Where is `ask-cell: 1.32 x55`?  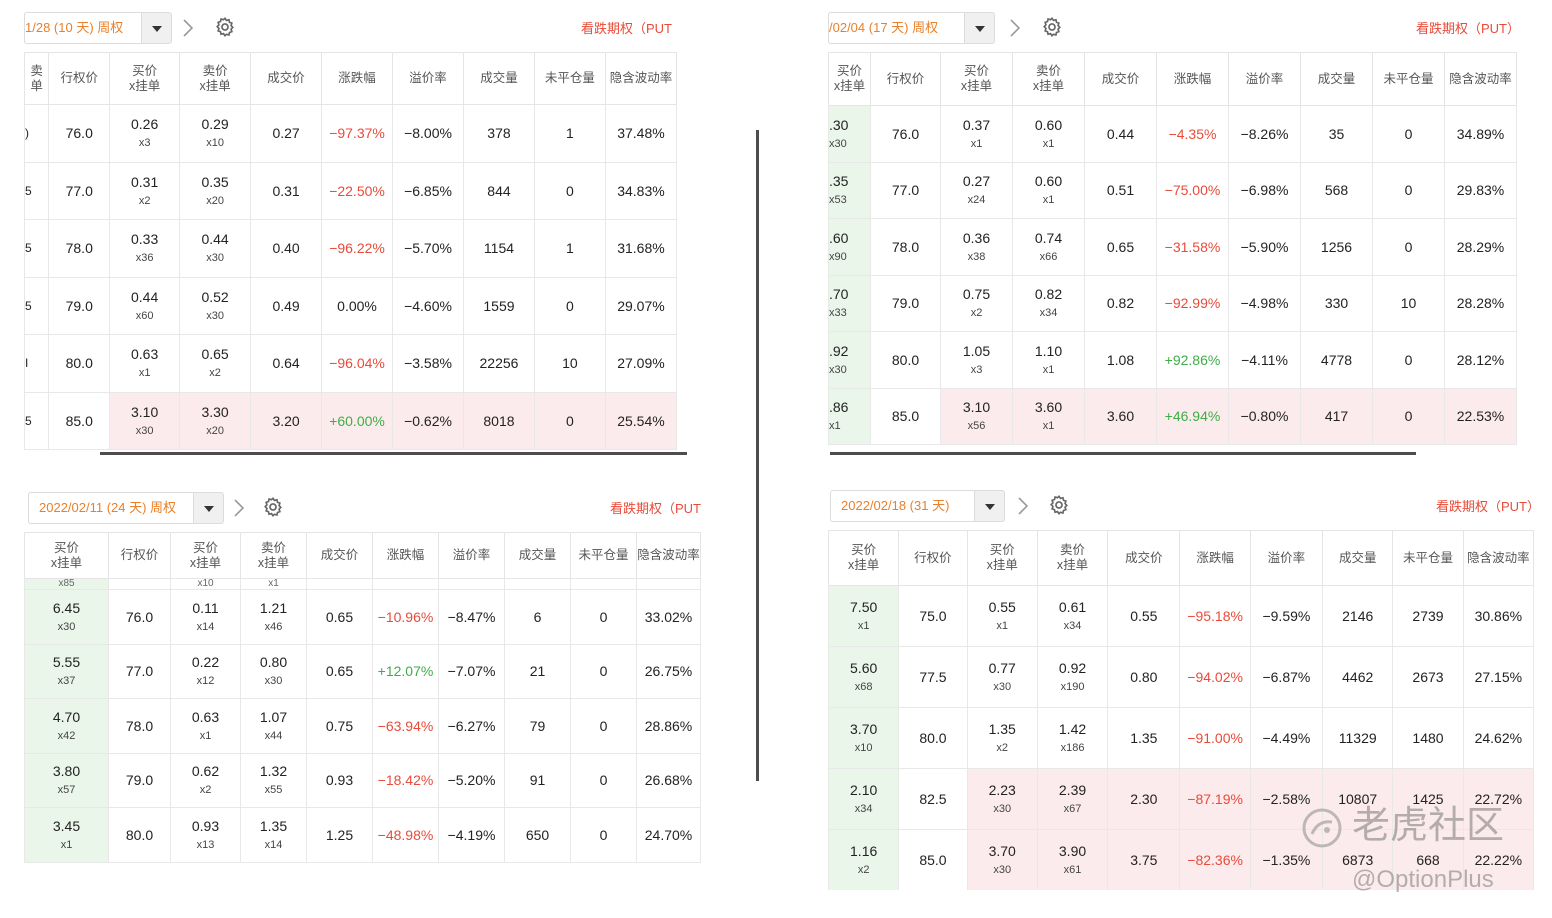
ask-cell: 1.32 x55 is located at coordinates (273, 780).